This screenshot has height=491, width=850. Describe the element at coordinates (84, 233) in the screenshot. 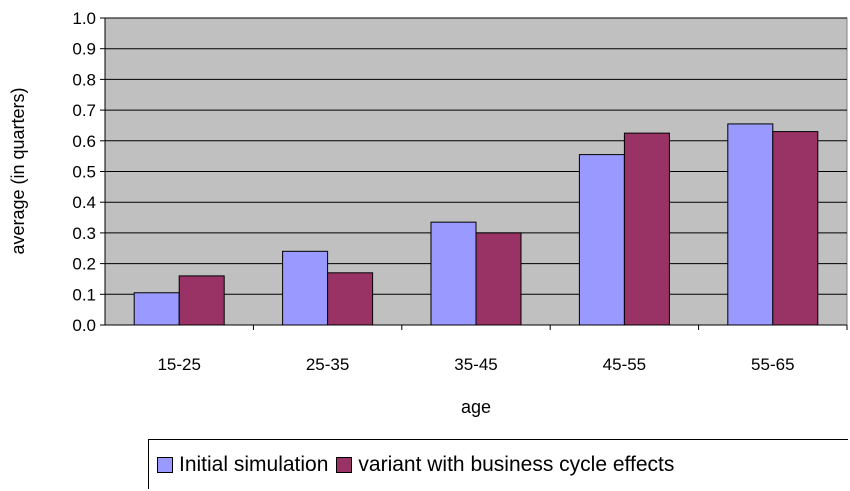

I see `y-tick-label: 0.3` at that location.